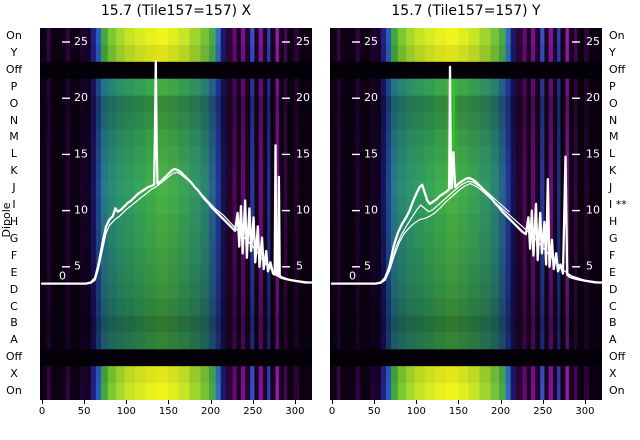  I want to click on row-label: I, so click(14, 205).